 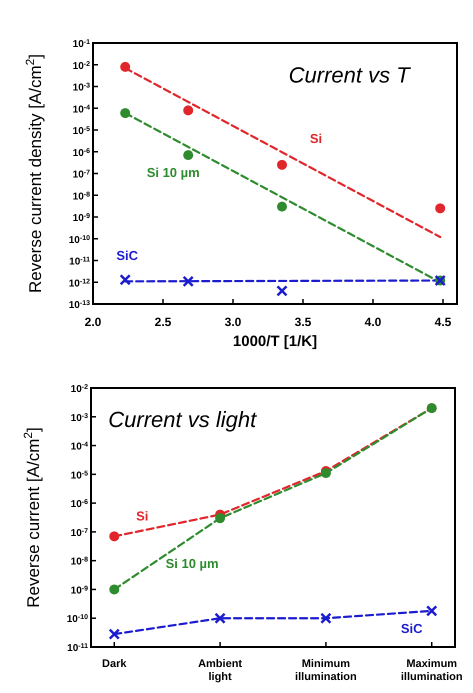 I want to click on x-tick-label: Dark, so click(x=115, y=664).